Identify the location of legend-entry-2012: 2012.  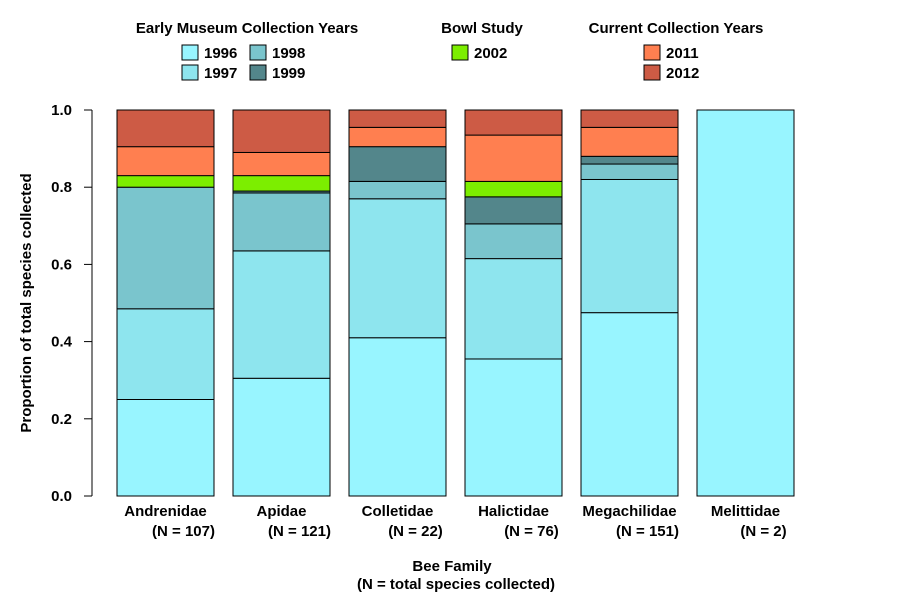
(671, 73).